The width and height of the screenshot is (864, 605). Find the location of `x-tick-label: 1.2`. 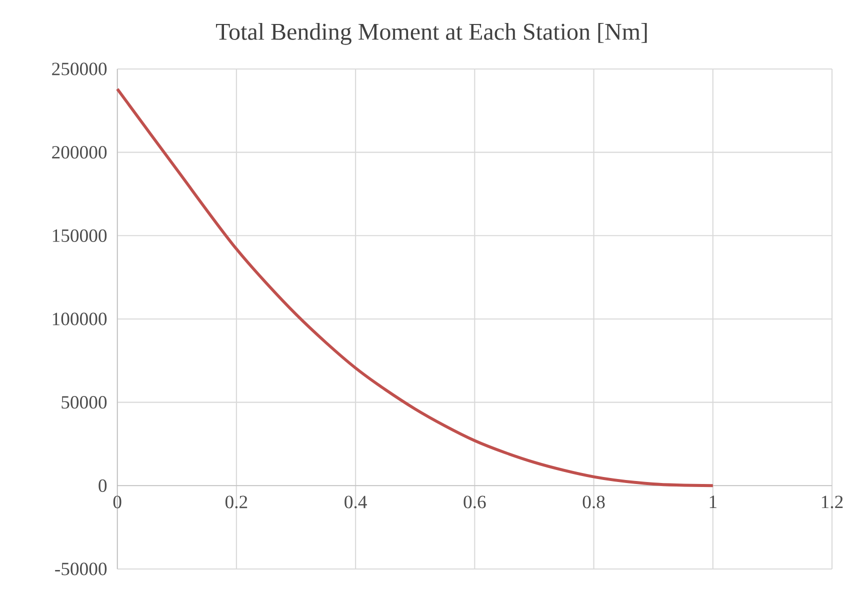

x-tick-label: 1.2 is located at coordinates (832, 502).